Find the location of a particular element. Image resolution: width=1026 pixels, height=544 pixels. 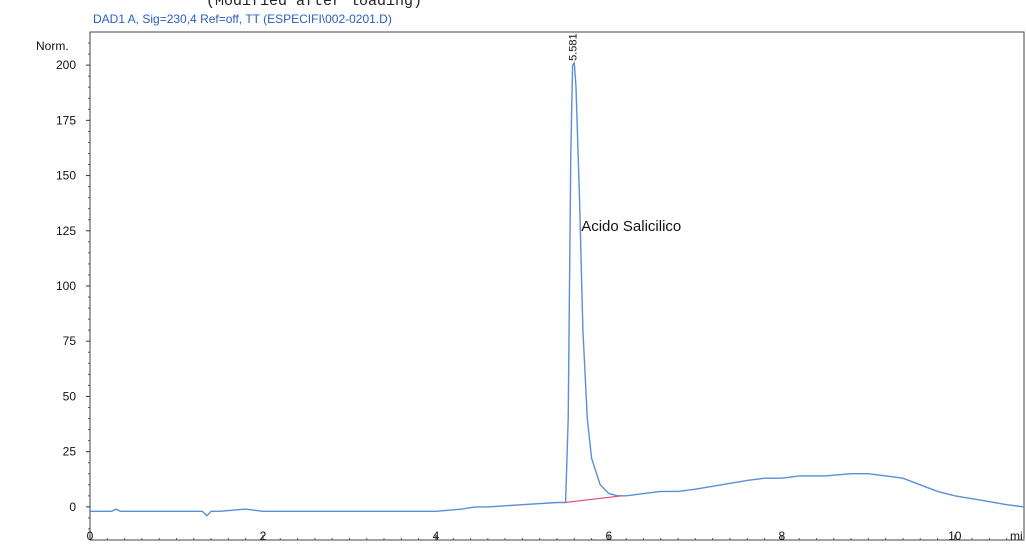

x-axis: 0 2 4 6 8 10 is located at coordinates (556, 536).